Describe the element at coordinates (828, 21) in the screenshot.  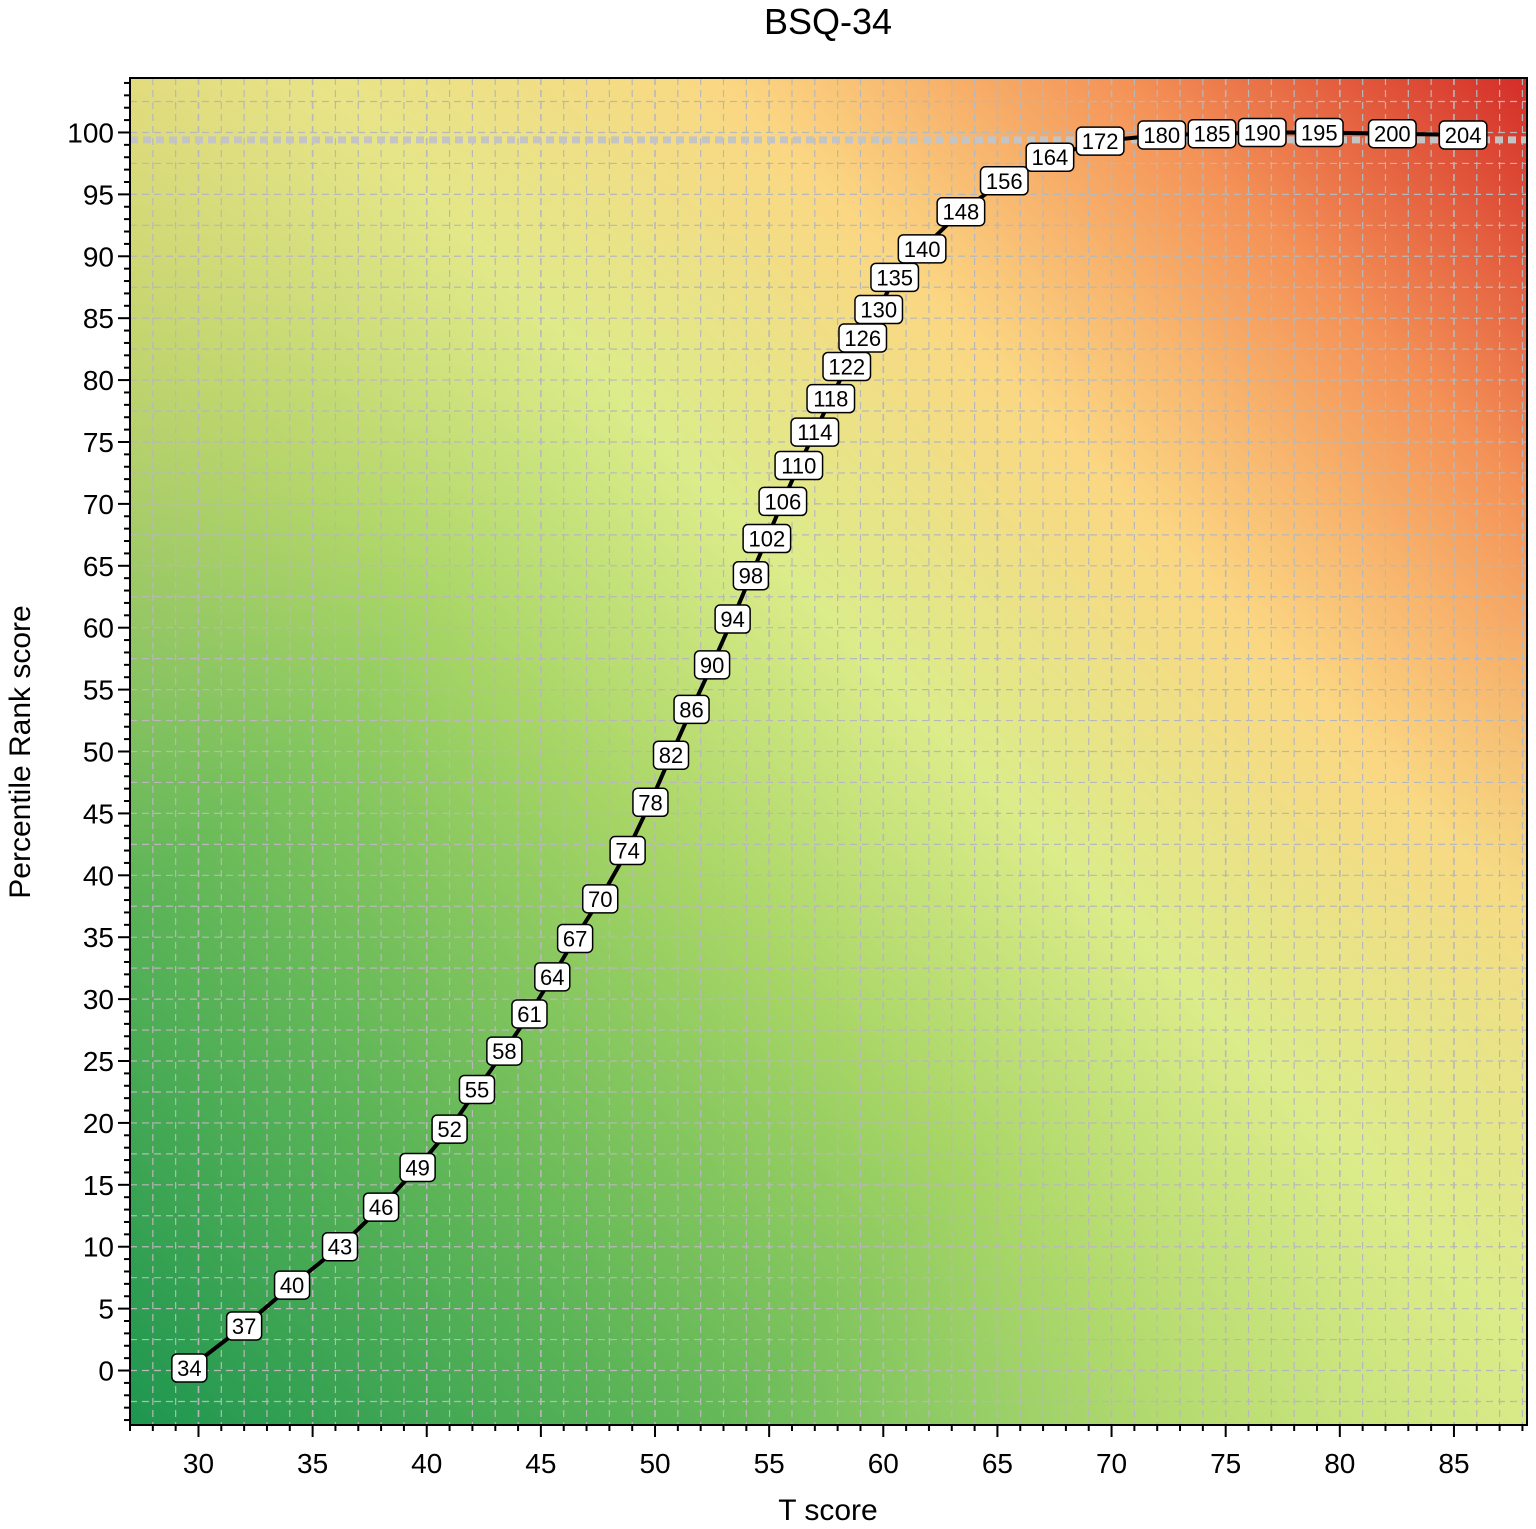
I see `chart-title: BSQ-34` at that location.